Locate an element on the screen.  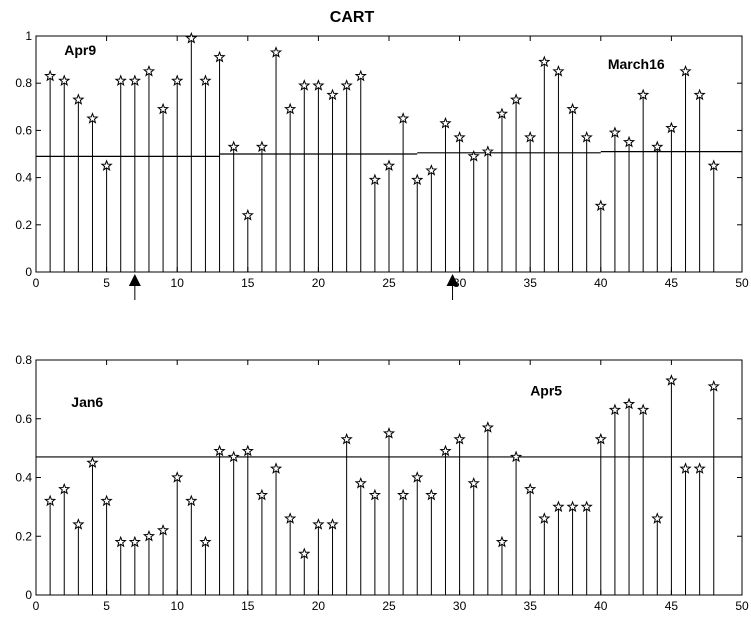
x-tick-label: 20 is located at coordinates (319, 606).